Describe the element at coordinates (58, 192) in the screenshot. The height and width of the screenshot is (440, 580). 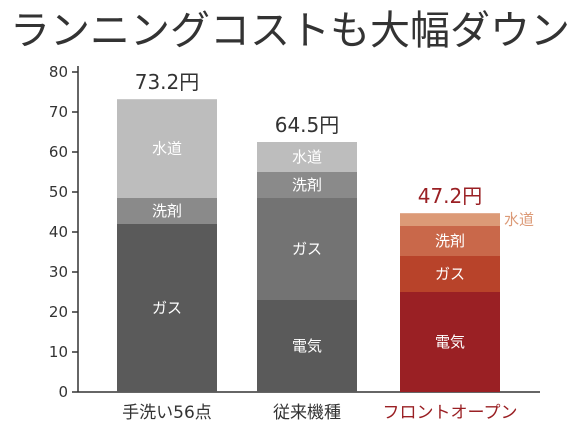
I see `y-tick-label: 50` at that location.